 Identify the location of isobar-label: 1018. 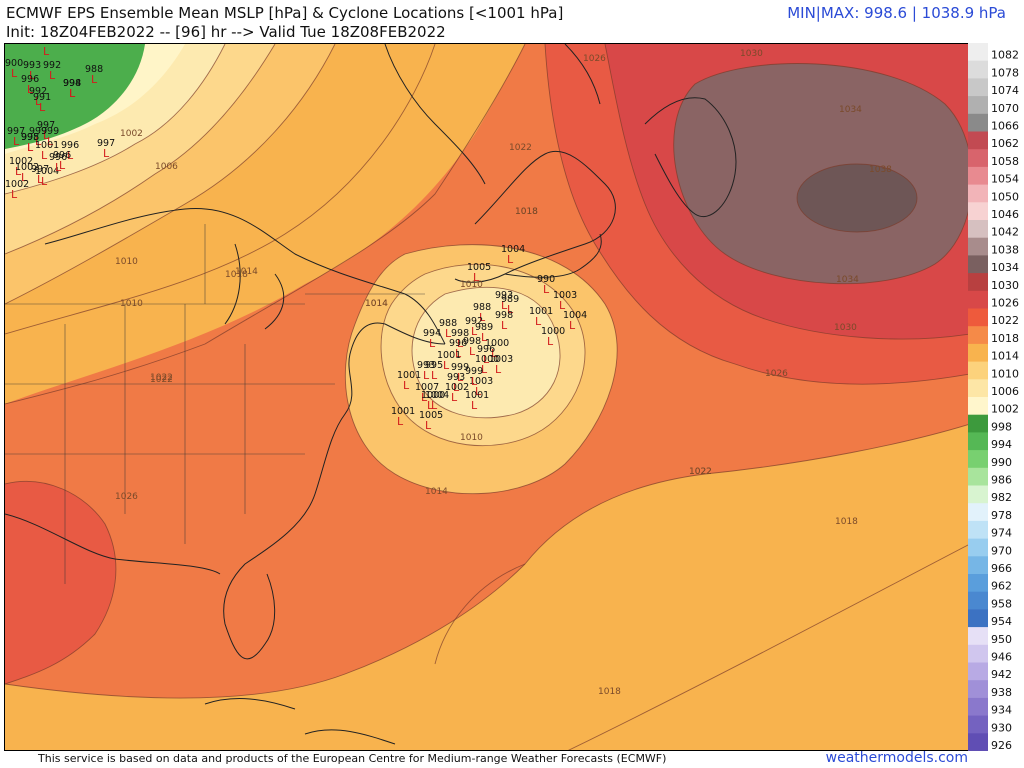
(526, 212).